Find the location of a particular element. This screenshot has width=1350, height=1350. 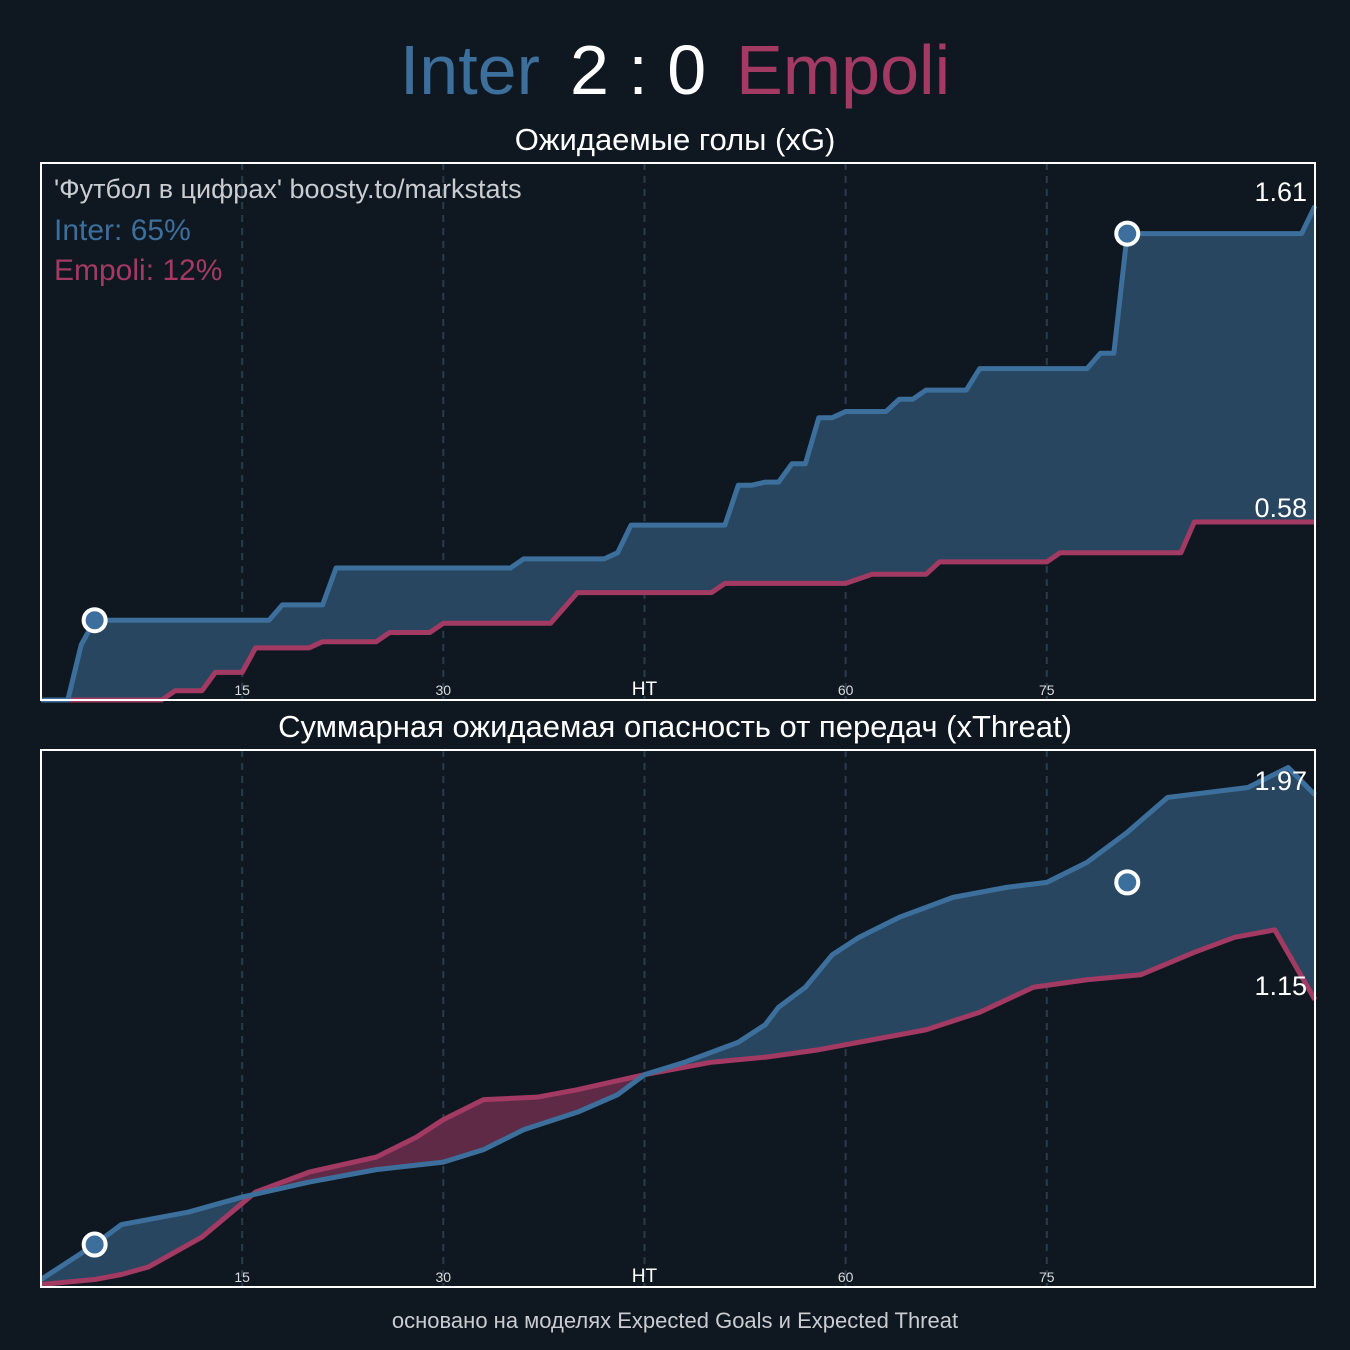

match-header: Inter 2 : 0 Empoli is located at coordinates (675, 70).